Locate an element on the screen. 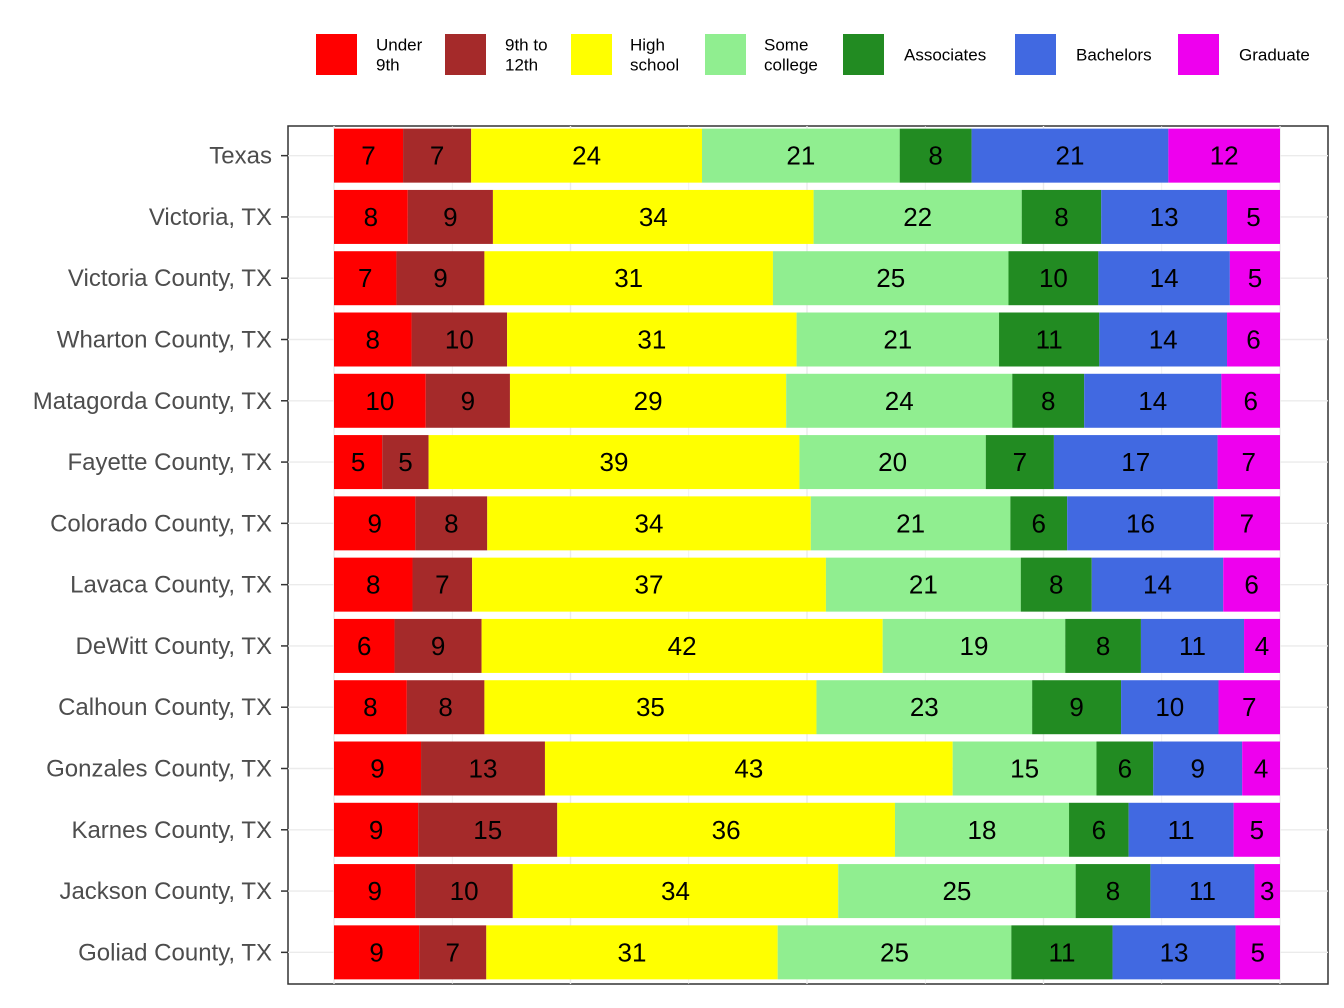 The image size is (1344, 1008). legend-item-bachelors: Bachelors is located at coordinates (1083, 54).